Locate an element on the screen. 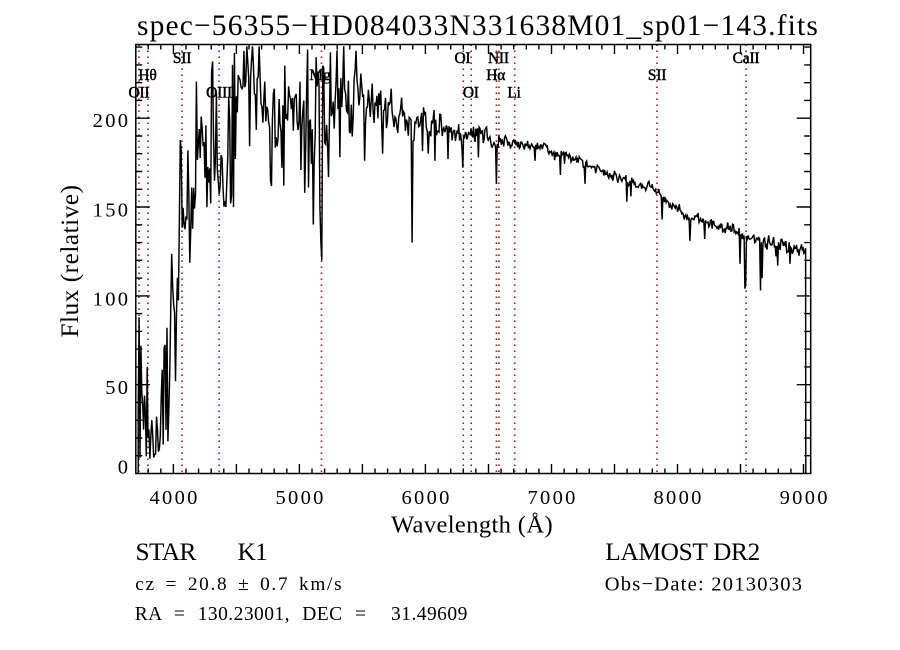 The image size is (900, 650). svg-text: OII is located at coordinates (139, 93).